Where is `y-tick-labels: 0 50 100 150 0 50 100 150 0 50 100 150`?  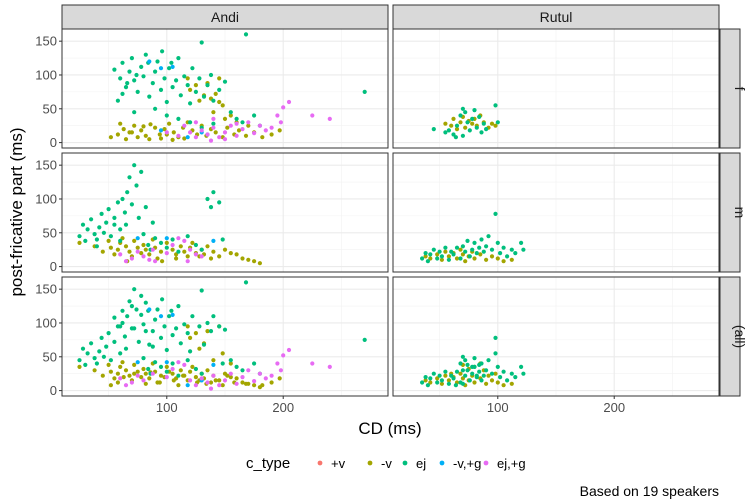
y-tick-labels: 0 50 100 150 0 50 100 150 0 50 100 150 is located at coordinates (48, 216).